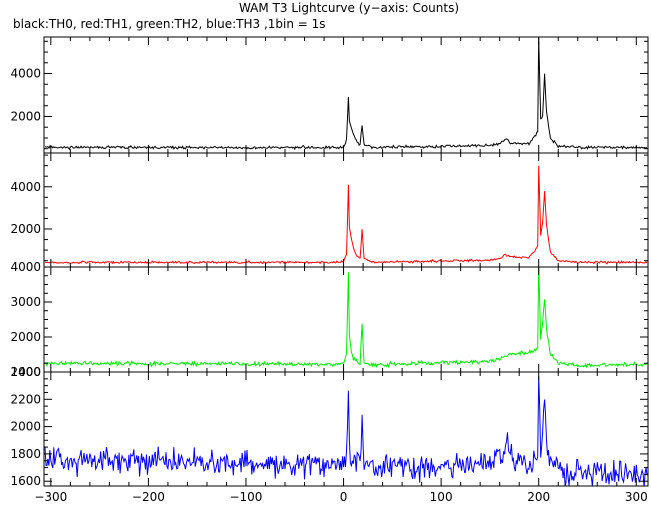  Describe the element at coordinates (50, 497) in the screenshot. I see `x-tick-label: −300` at that location.